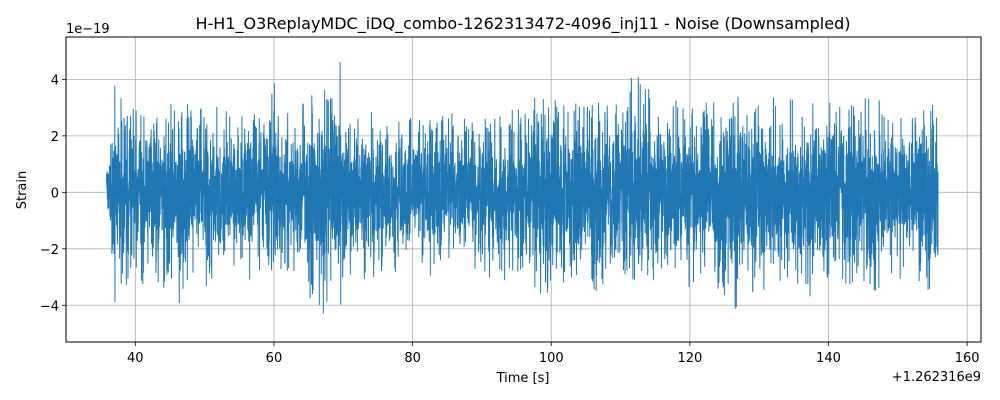 The image size is (1000, 400). What do you see at coordinates (523, 378) in the screenshot?
I see `x-axis-label: Time [s]` at bounding box center [523, 378].